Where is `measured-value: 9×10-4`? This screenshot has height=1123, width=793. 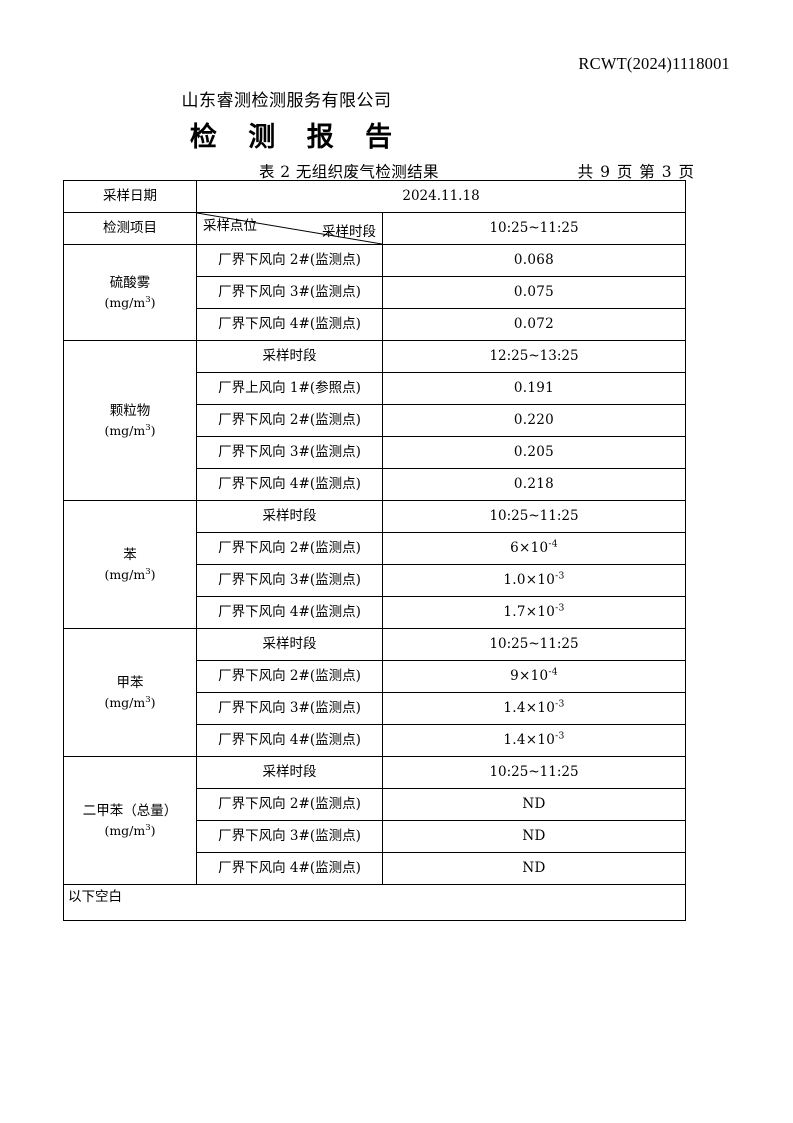 measured-value: 9×10-4 is located at coordinates (534, 676).